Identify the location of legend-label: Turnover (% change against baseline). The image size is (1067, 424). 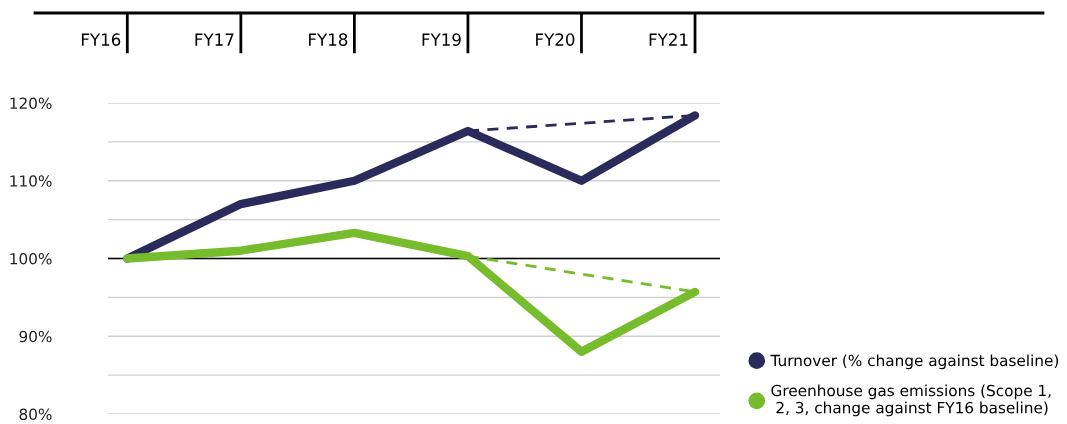
(914, 362).